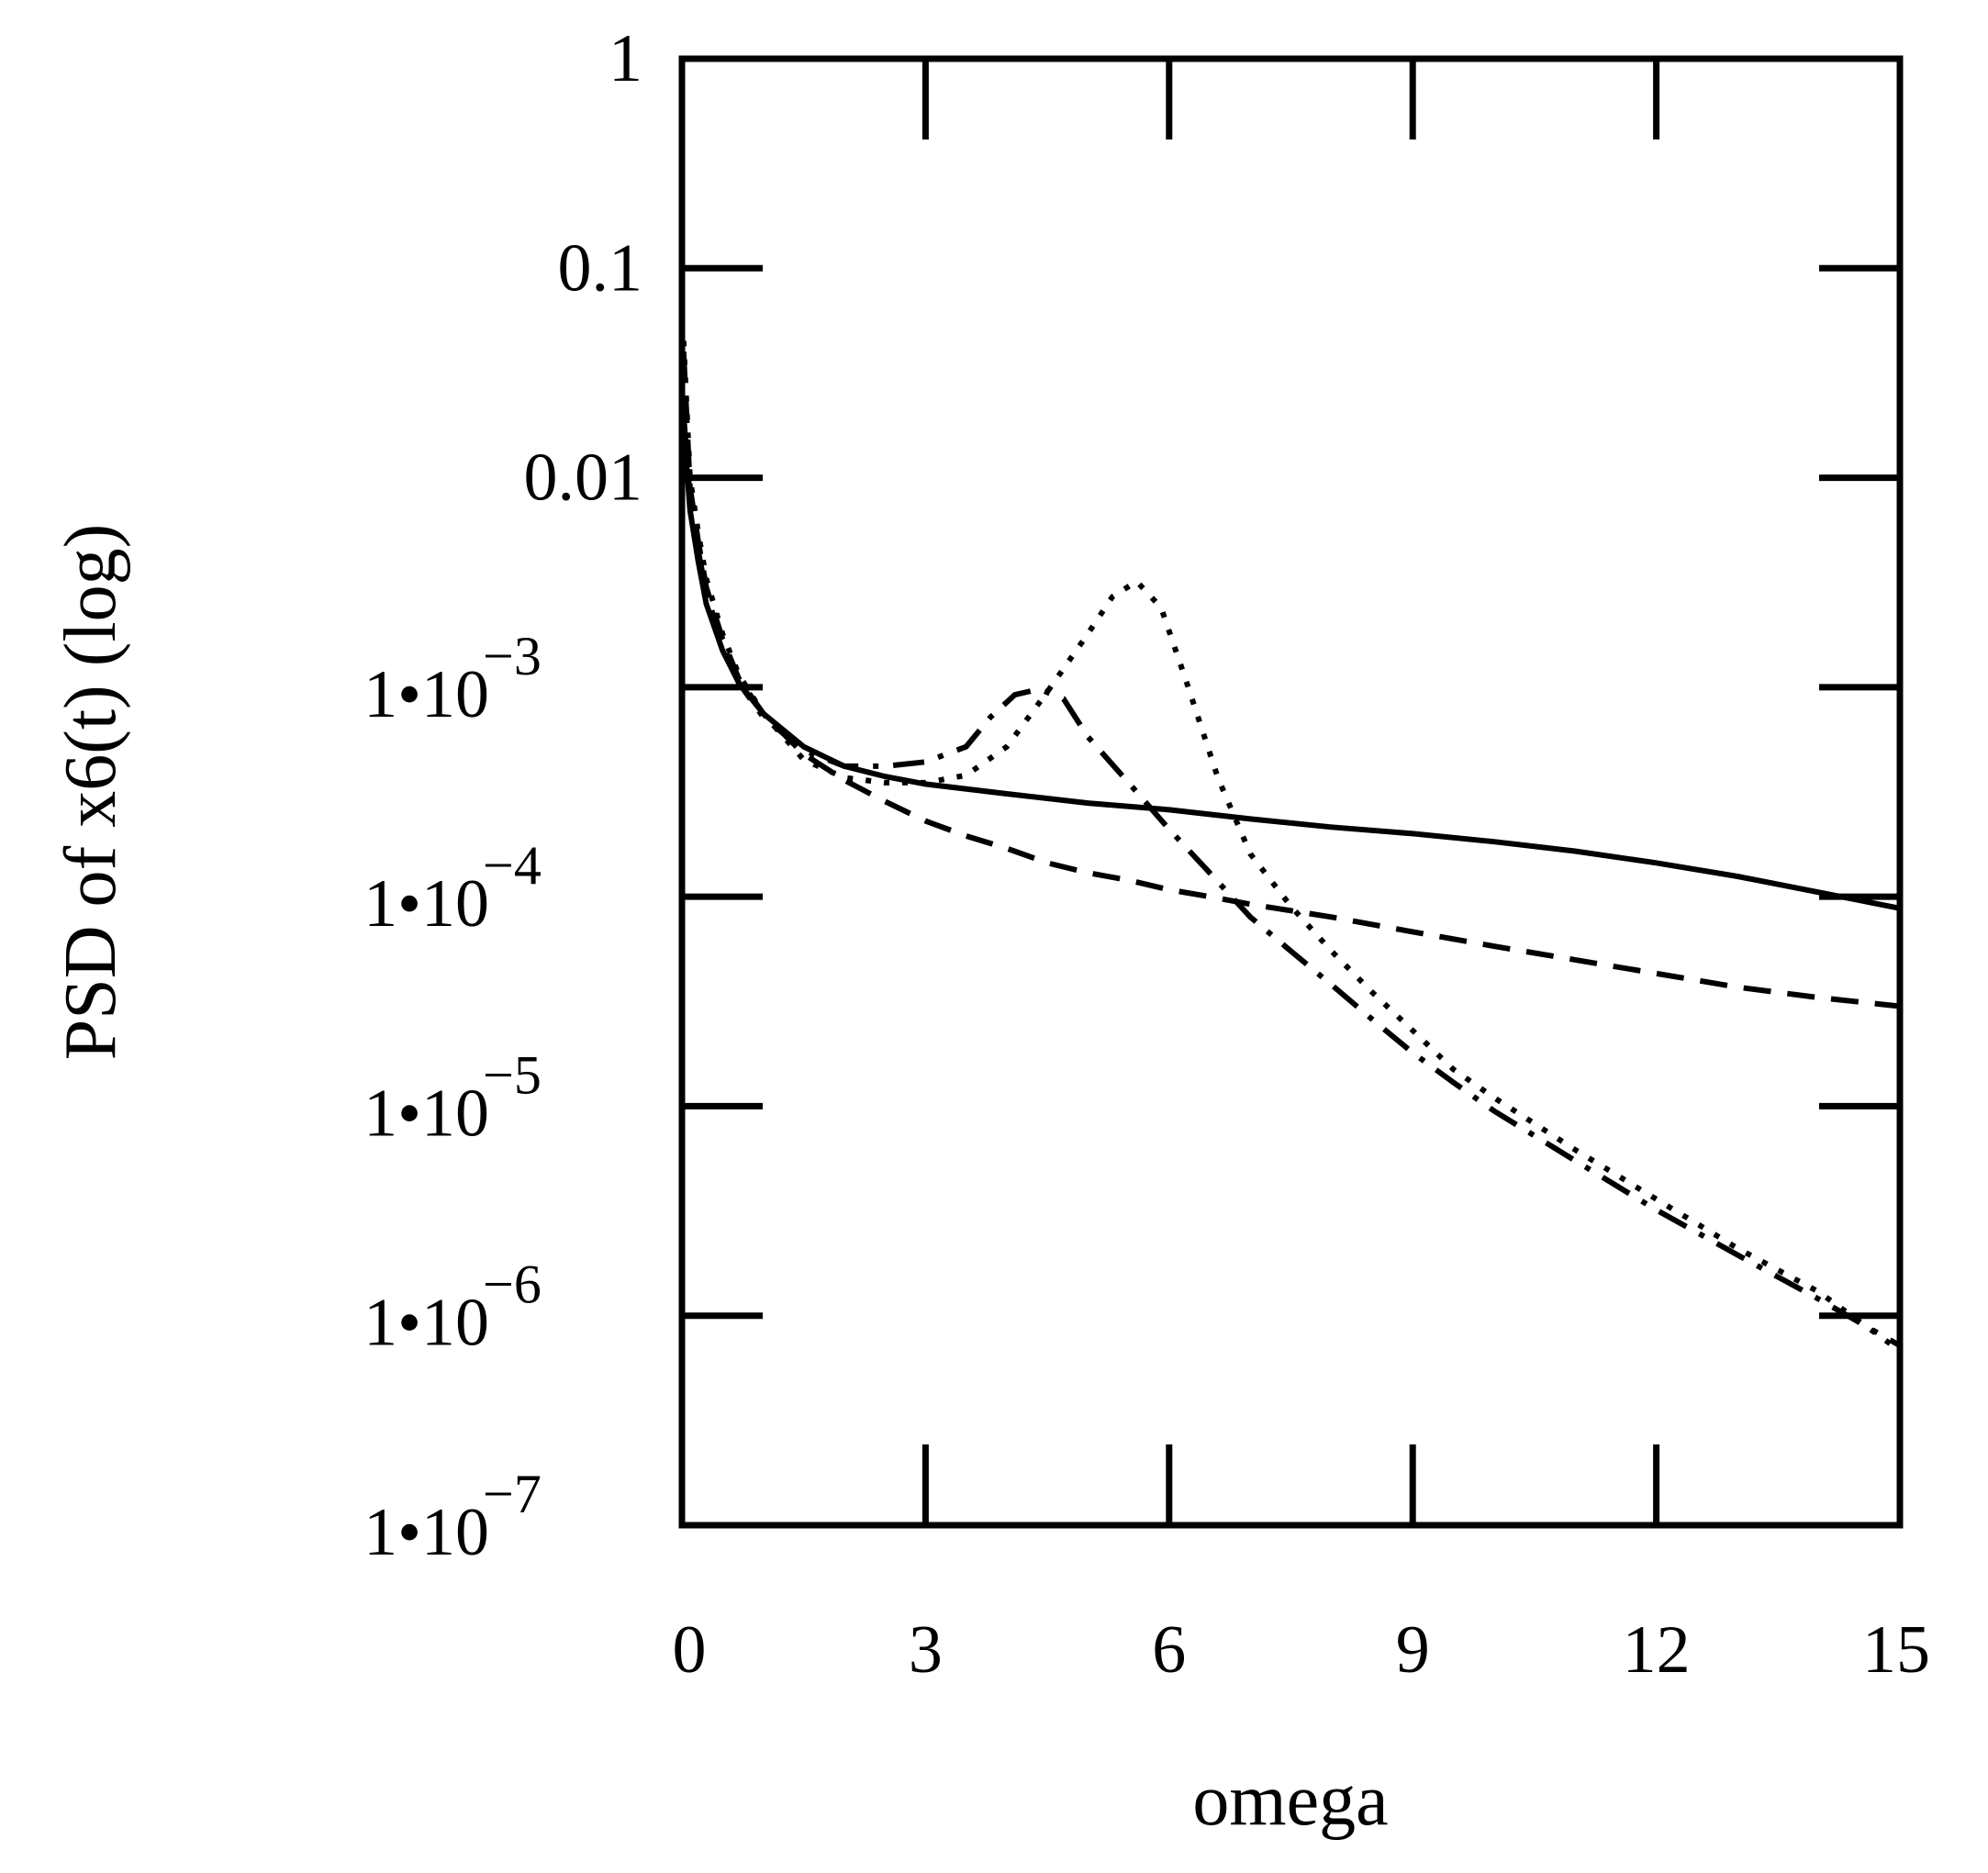 This screenshot has width=1988, height=1873. I want to click on x-tick-label: 6, so click(1169, 1650).